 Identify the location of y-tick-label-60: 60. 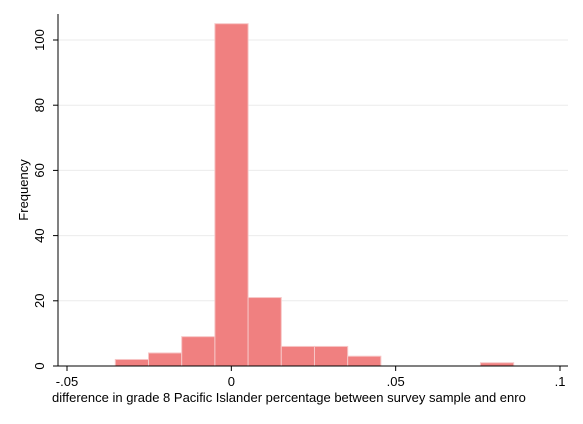
(39, 170).